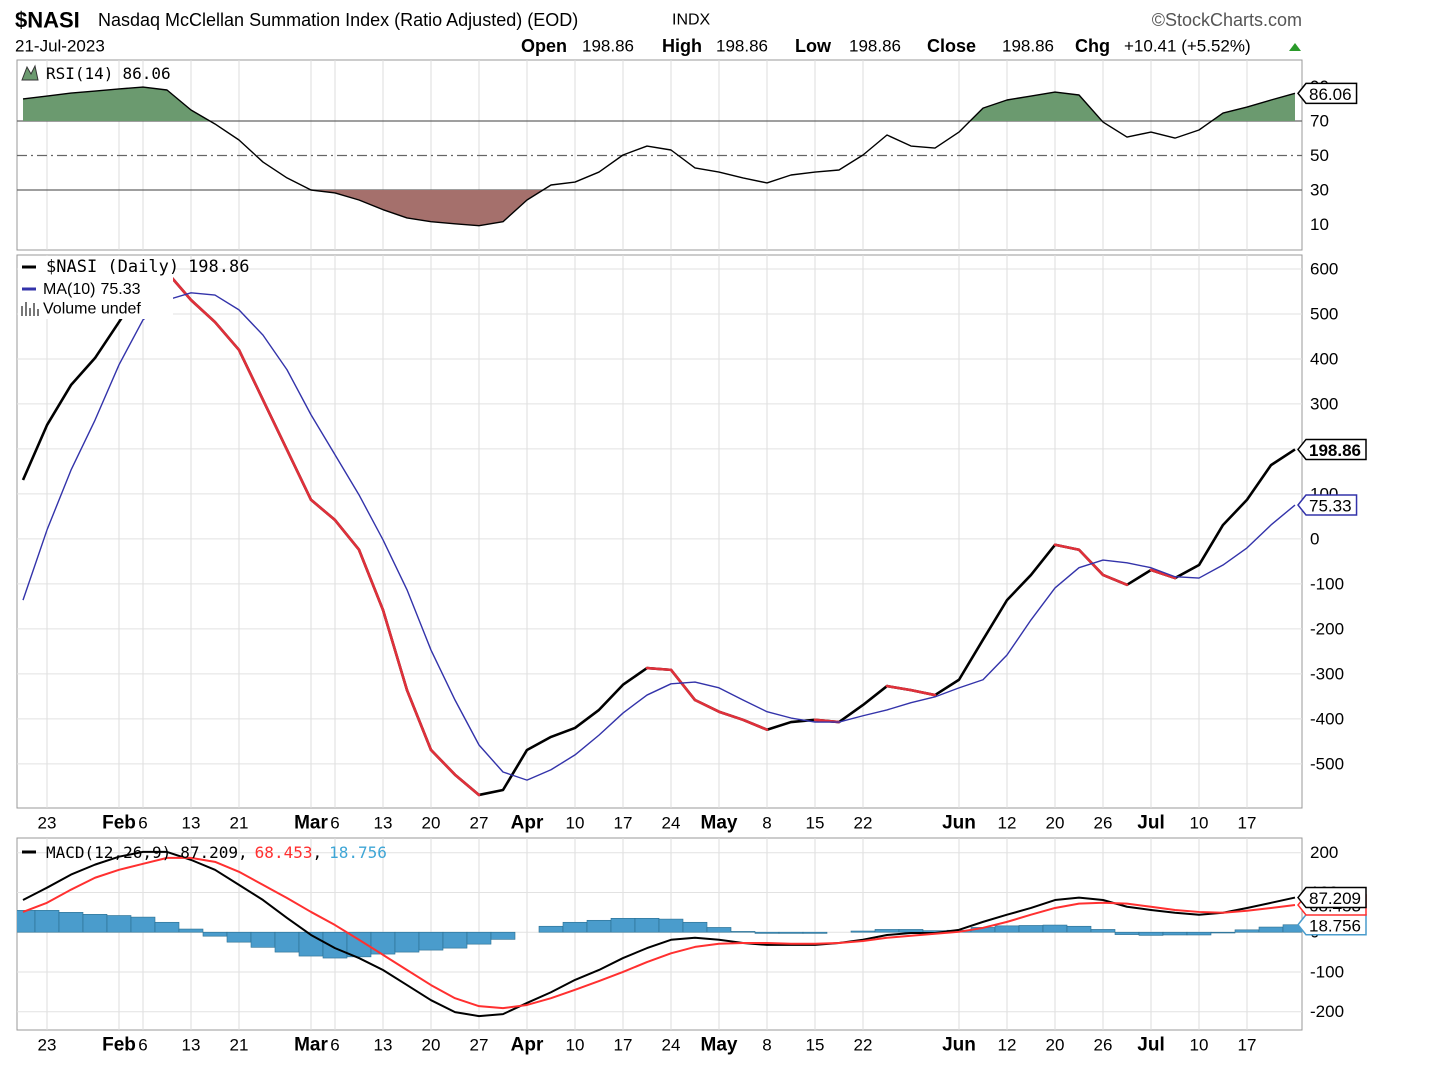 This screenshot has height=1072, width=1442. I want to click on quote-label: Open, so click(544, 46).